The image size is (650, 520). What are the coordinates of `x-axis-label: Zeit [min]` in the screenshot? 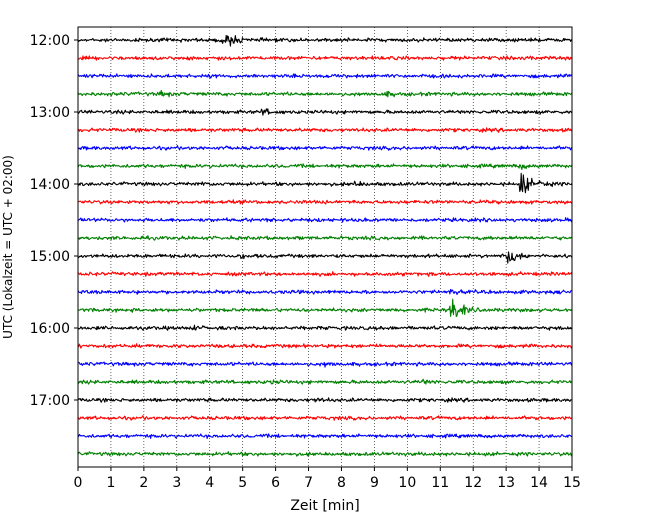 It's located at (324, 506).